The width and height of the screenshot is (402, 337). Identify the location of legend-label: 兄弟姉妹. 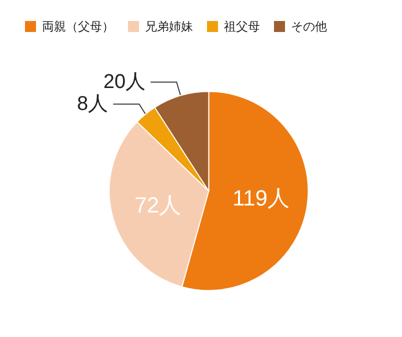
(169, 27).